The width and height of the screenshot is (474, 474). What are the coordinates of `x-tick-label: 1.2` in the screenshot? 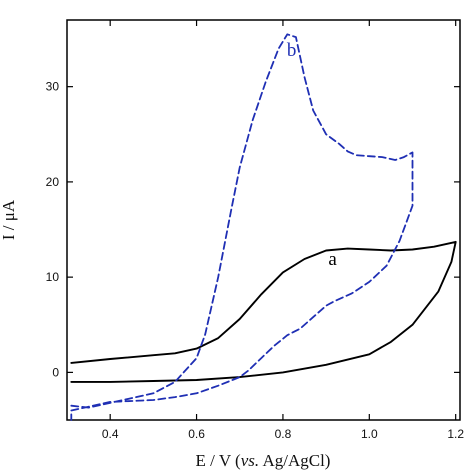 It's located at (455, 434).